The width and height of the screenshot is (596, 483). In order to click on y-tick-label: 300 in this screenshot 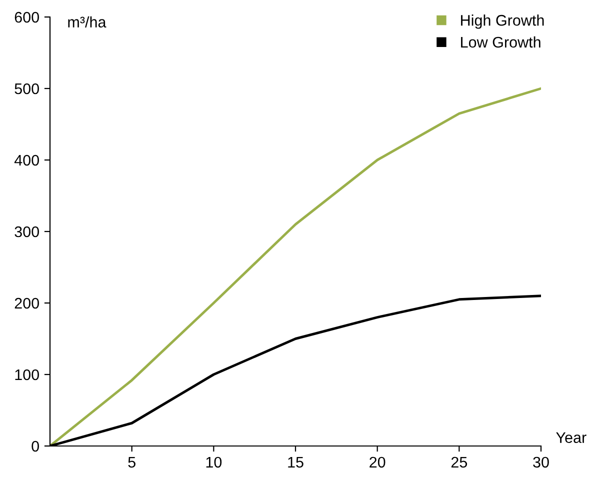, I will do `click(26, 232)`.